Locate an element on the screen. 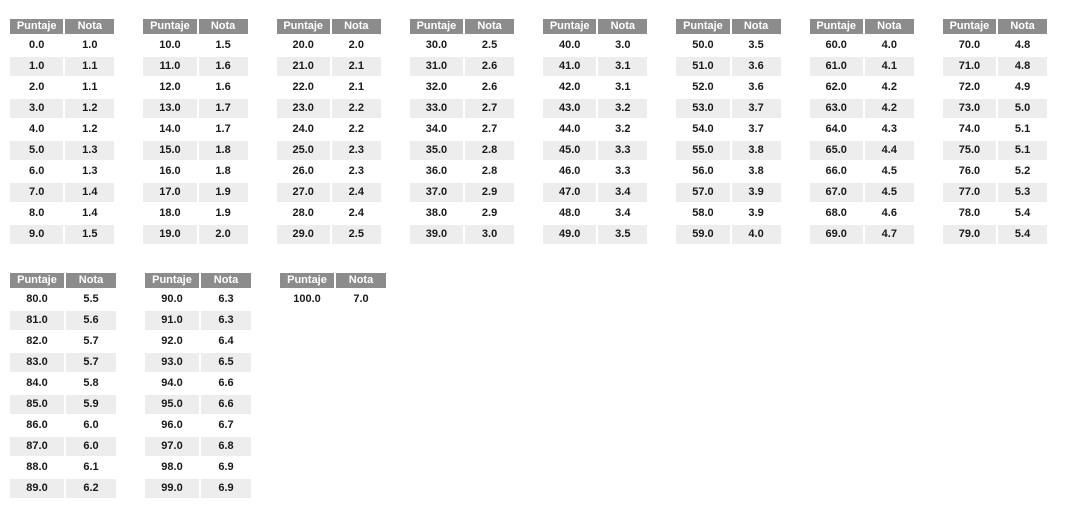  puntaje-cell: 23.0 is located at coordinates (303, 108).